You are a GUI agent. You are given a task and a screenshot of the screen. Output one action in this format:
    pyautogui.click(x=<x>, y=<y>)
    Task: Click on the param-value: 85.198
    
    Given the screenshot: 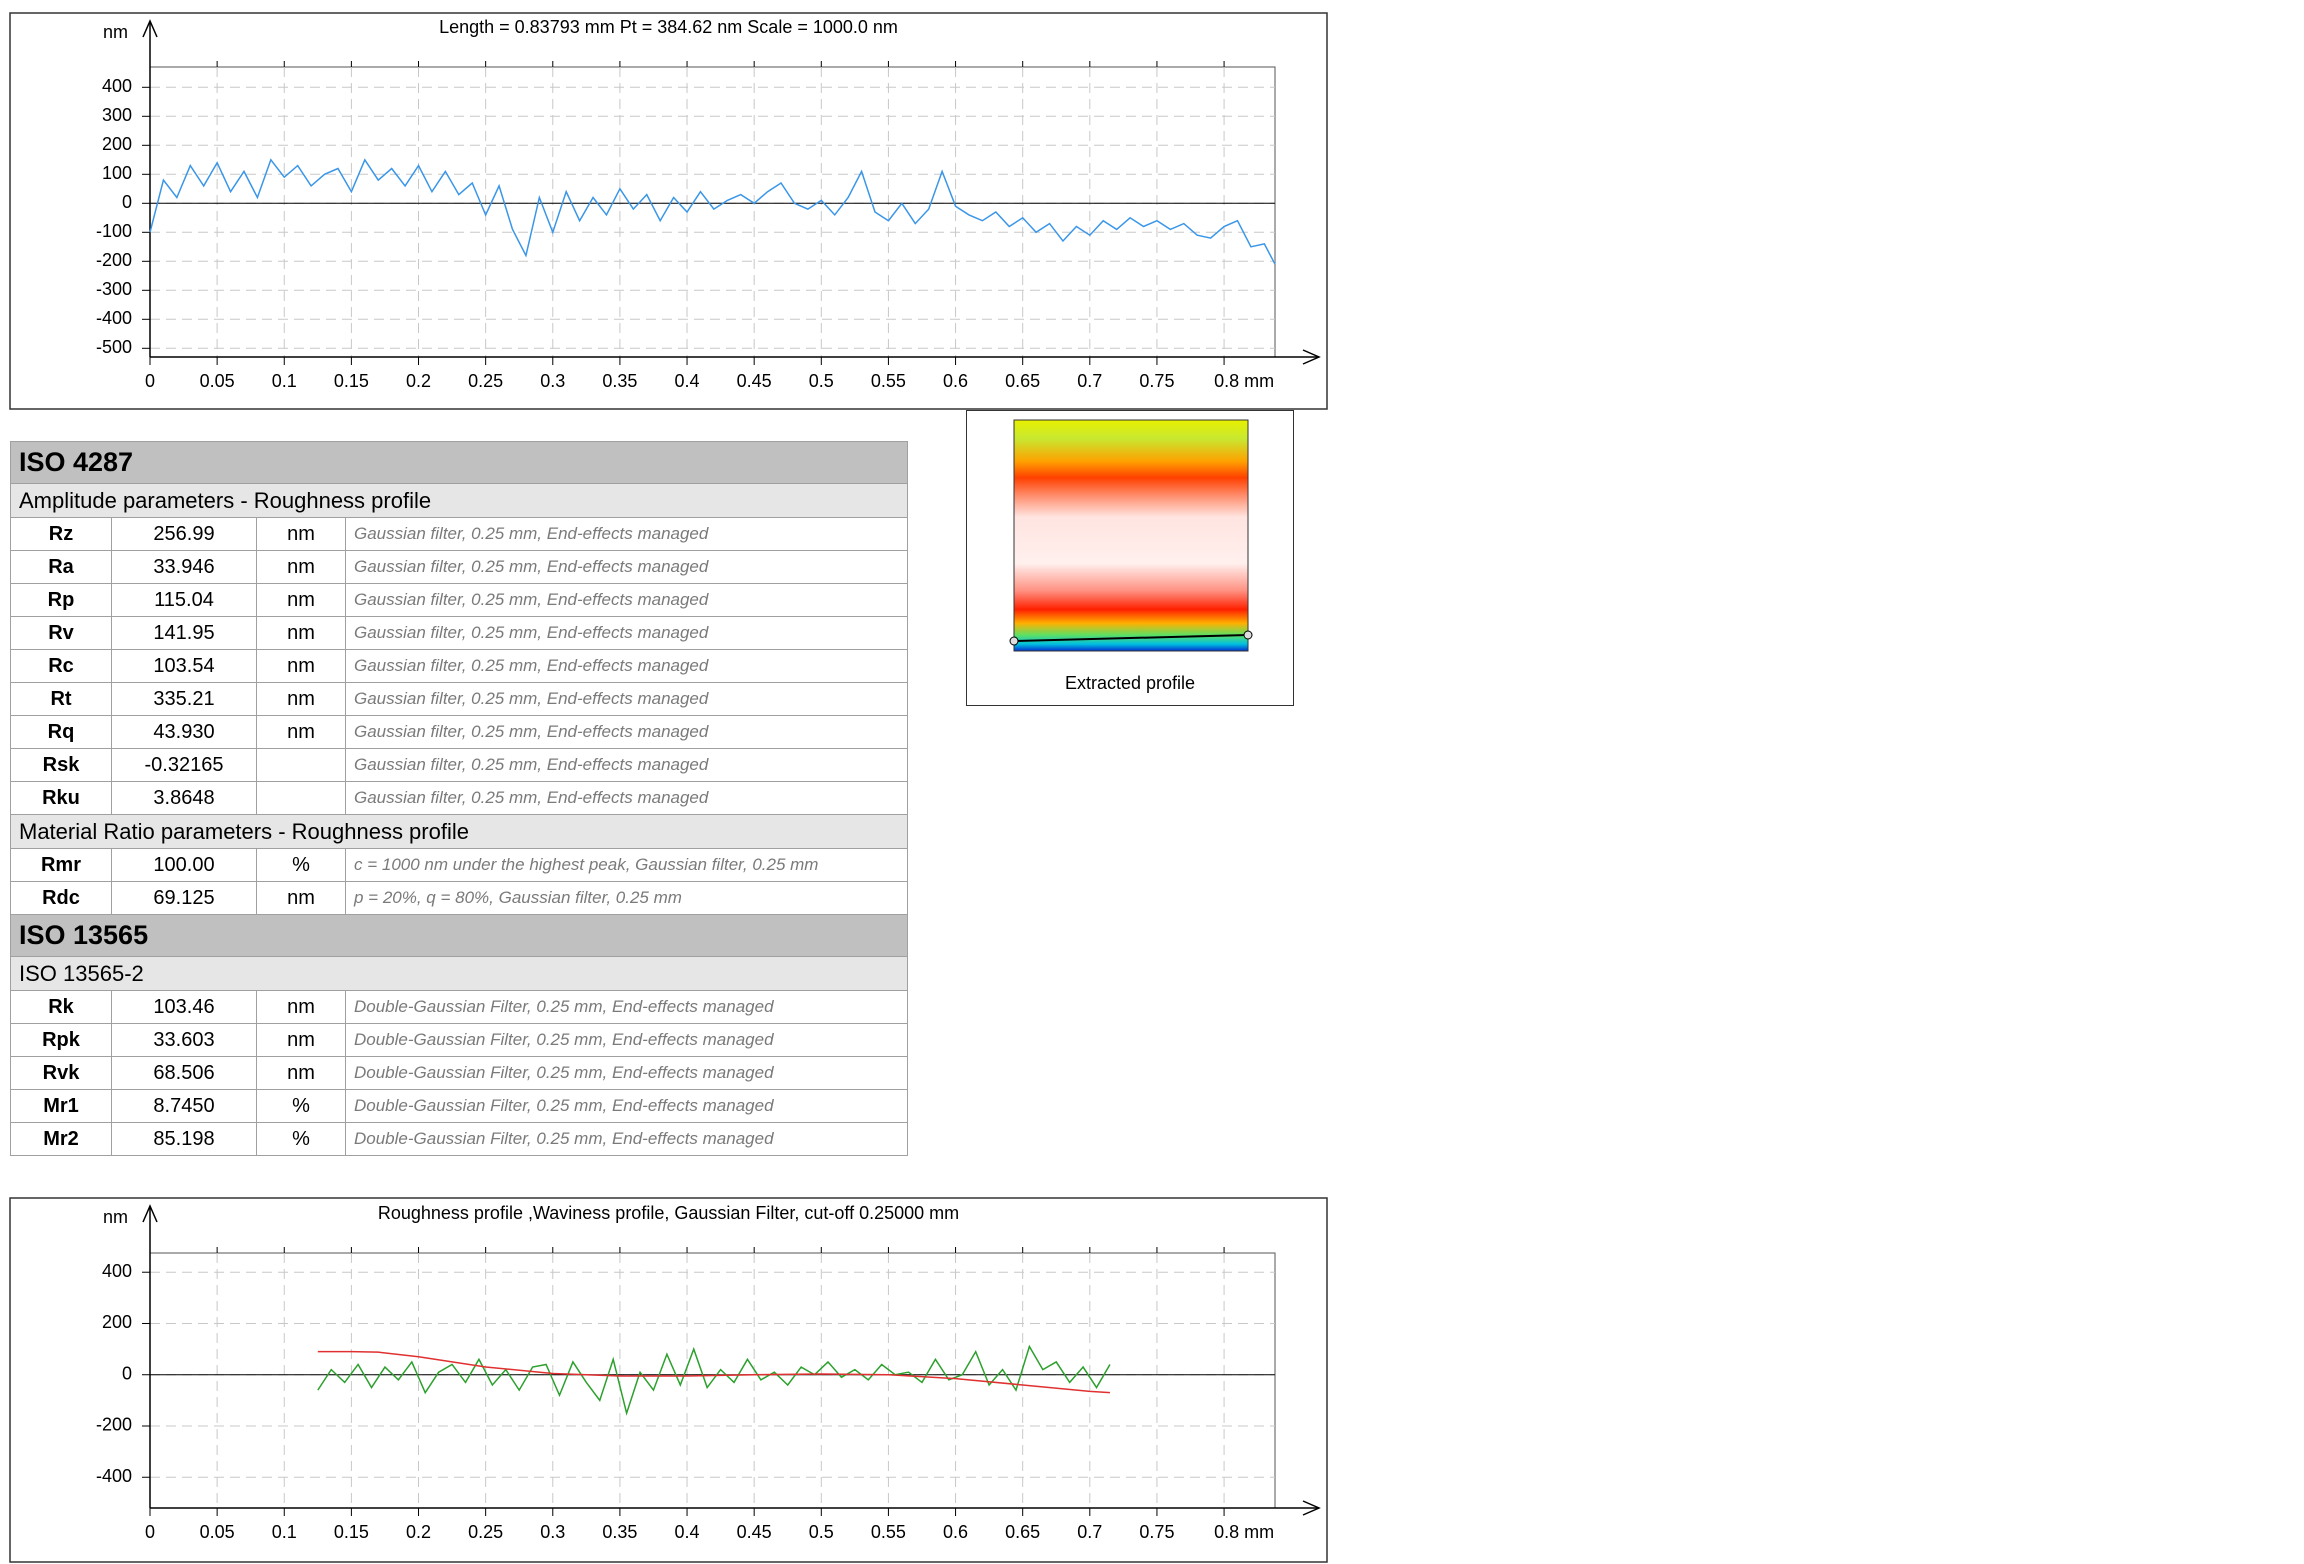 What is the action you would take?
    pyautogui.click(x=184, y=1139)
    